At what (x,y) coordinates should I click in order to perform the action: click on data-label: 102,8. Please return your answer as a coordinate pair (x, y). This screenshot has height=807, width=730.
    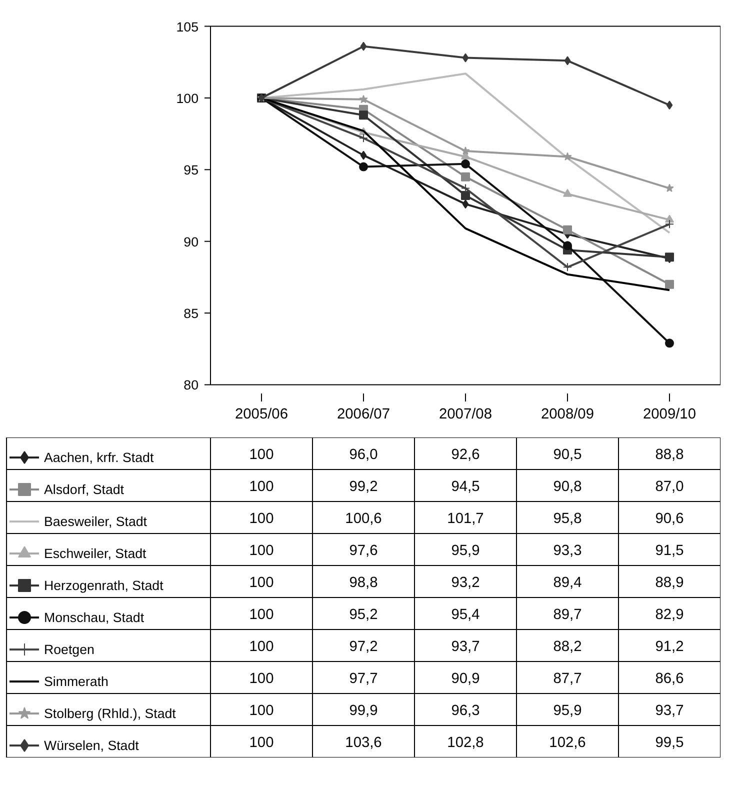
    Looking at the image, I should click on (465, 743).